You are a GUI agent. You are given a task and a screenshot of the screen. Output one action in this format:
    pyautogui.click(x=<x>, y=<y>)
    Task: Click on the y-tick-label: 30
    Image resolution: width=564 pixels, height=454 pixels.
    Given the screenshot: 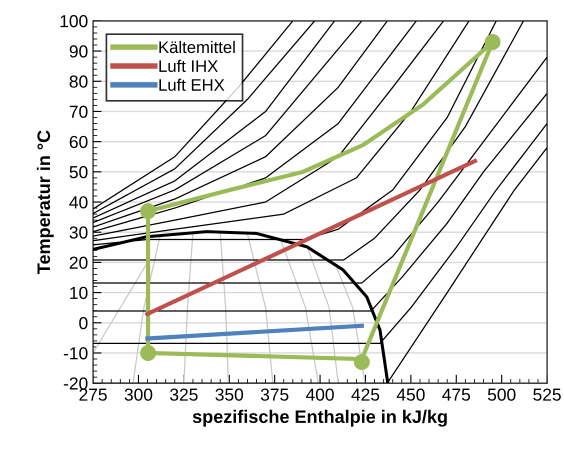 What is the action you would take?
    pyautogui.click(x=79, y=232)
    